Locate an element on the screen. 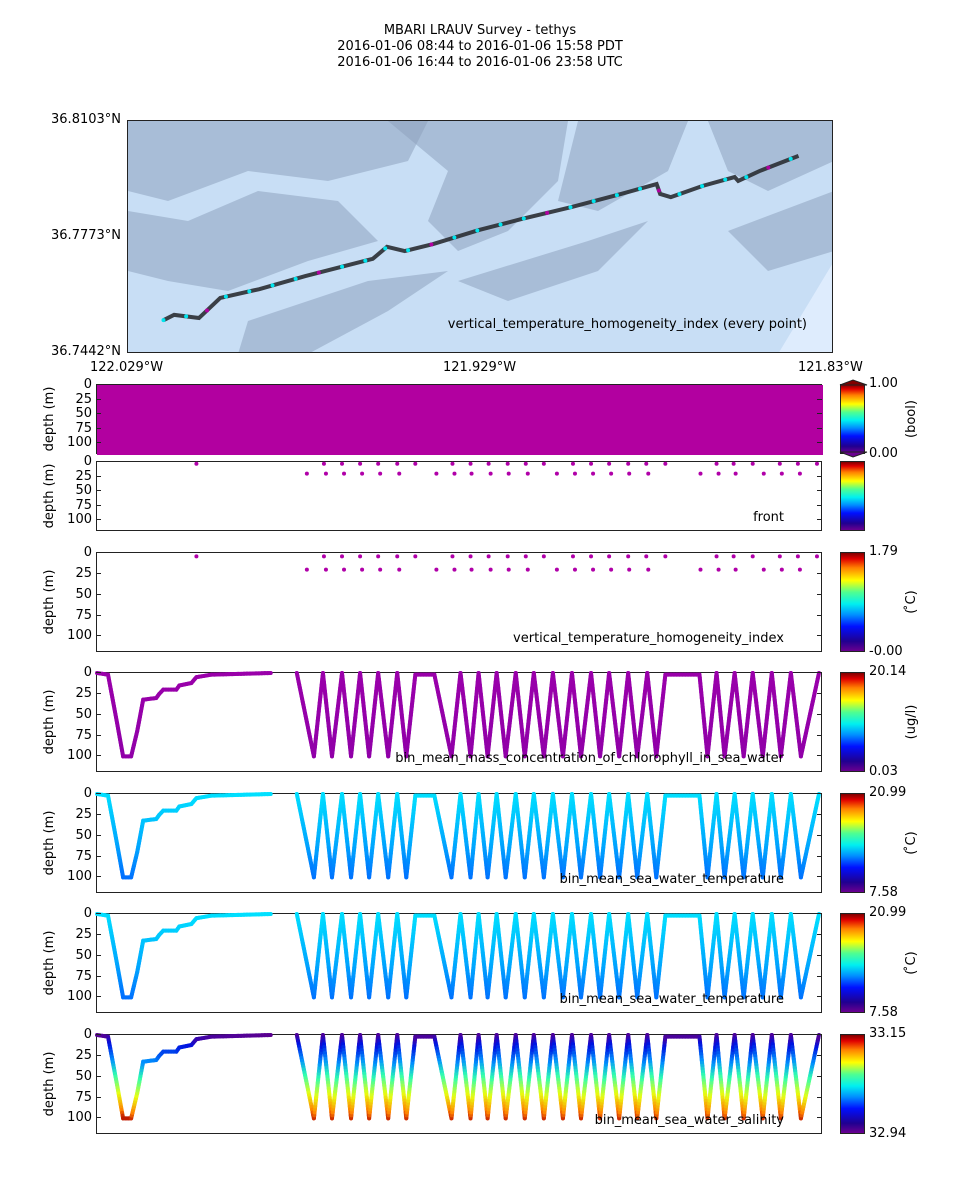  lat-tick-label: 36.7442°N is located at coordinates (86, 351).